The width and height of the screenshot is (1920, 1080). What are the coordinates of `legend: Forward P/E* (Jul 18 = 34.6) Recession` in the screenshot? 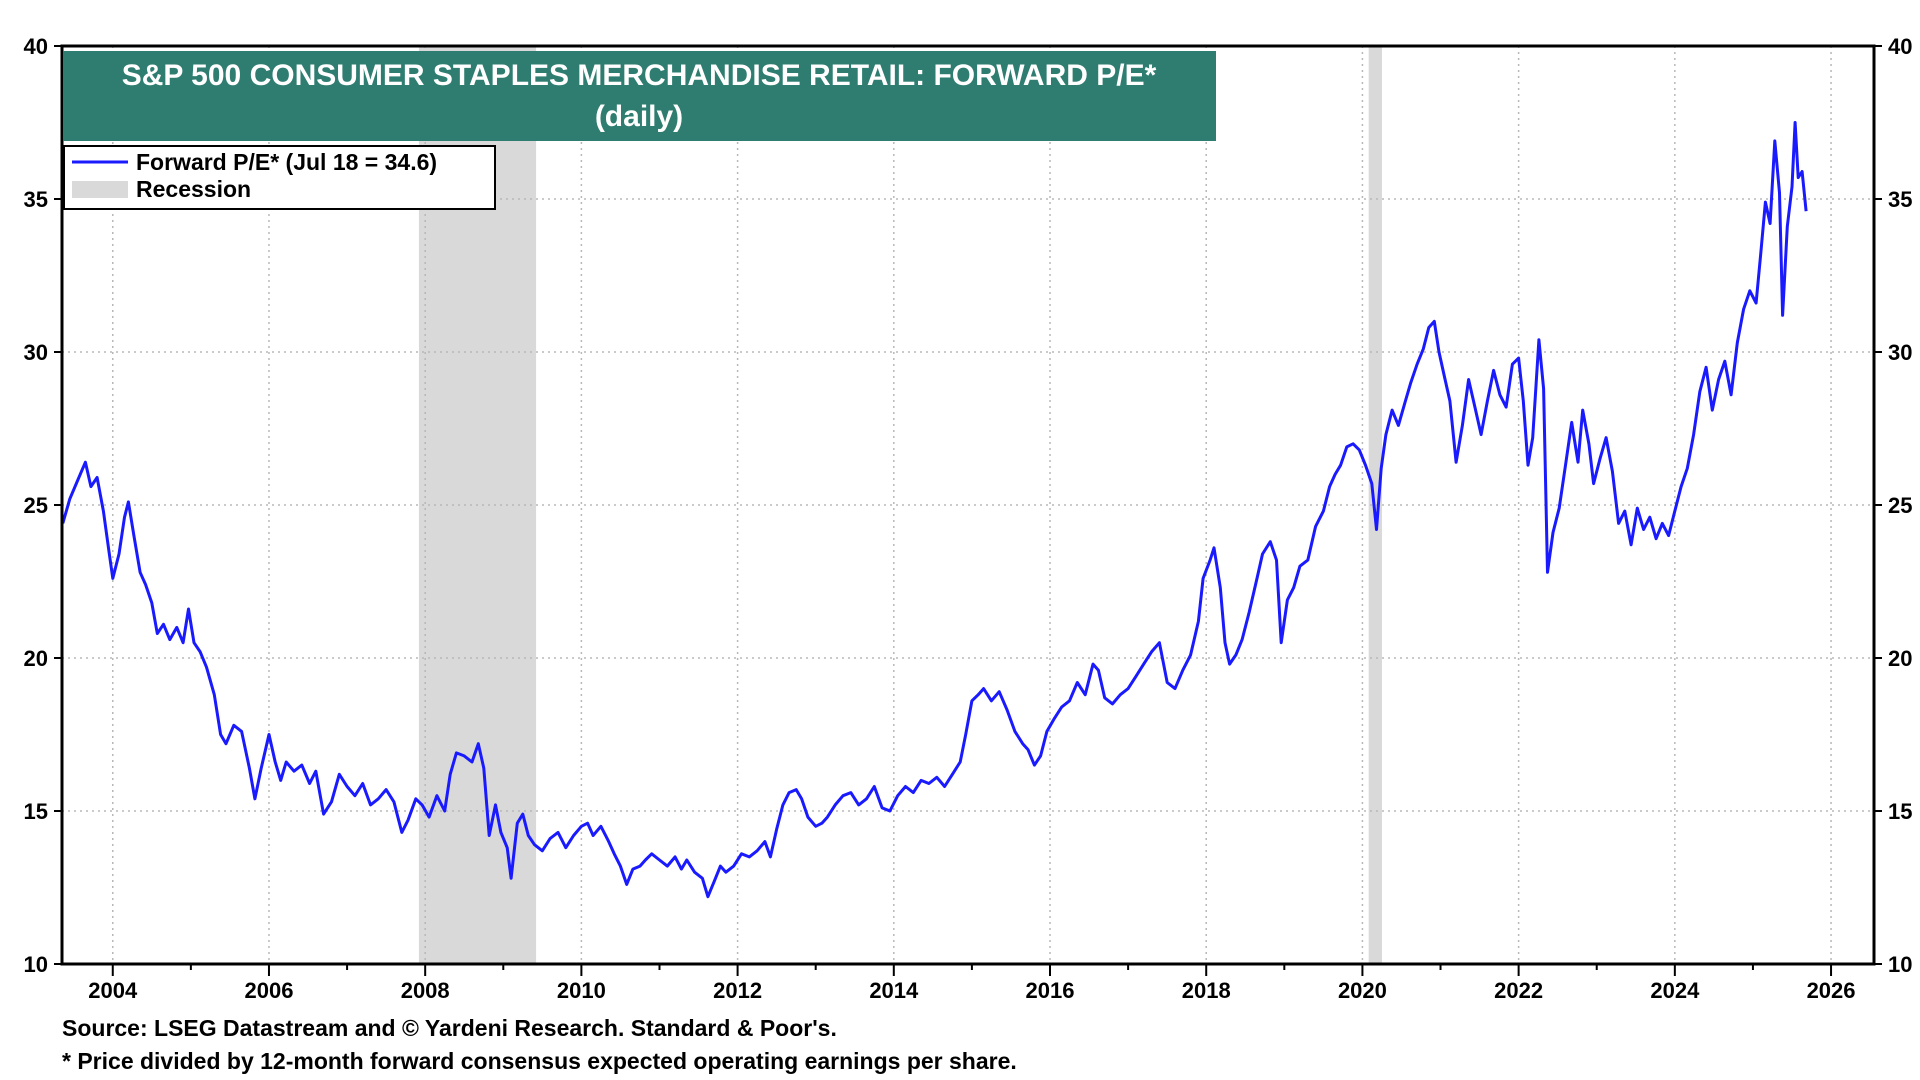 It's located at (279, 177).